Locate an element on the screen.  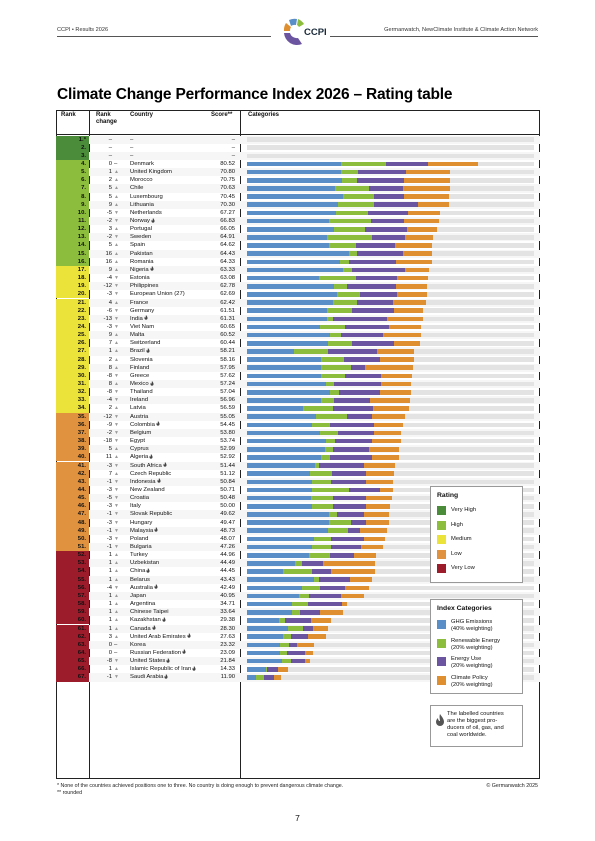
score-cell: 62.78 is located at coordinates (227, 286).